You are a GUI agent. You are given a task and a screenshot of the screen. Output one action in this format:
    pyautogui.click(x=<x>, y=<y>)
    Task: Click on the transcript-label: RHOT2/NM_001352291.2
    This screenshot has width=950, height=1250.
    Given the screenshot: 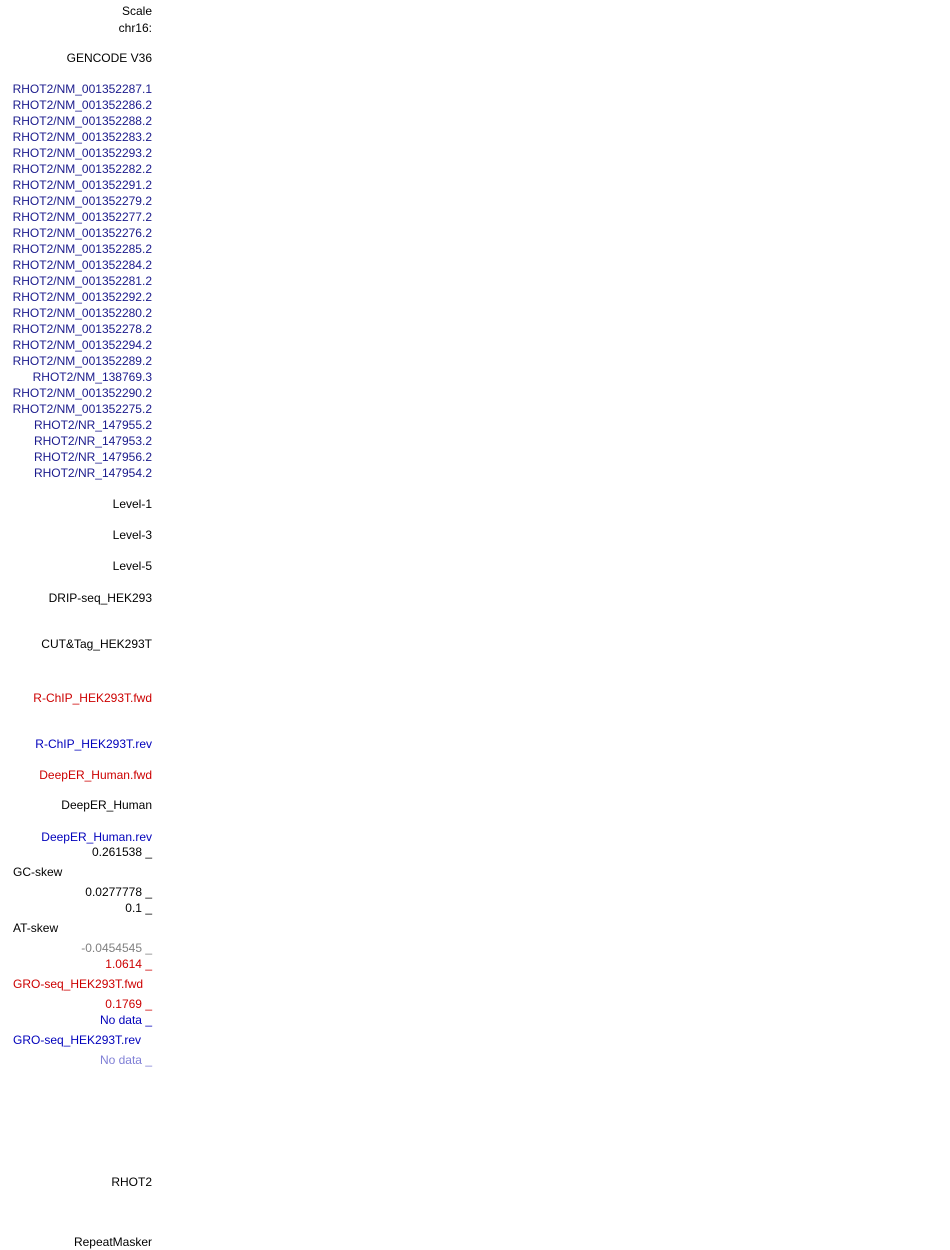 What is the action you would take?
    pyautogui.click(x=82, y=185)
    